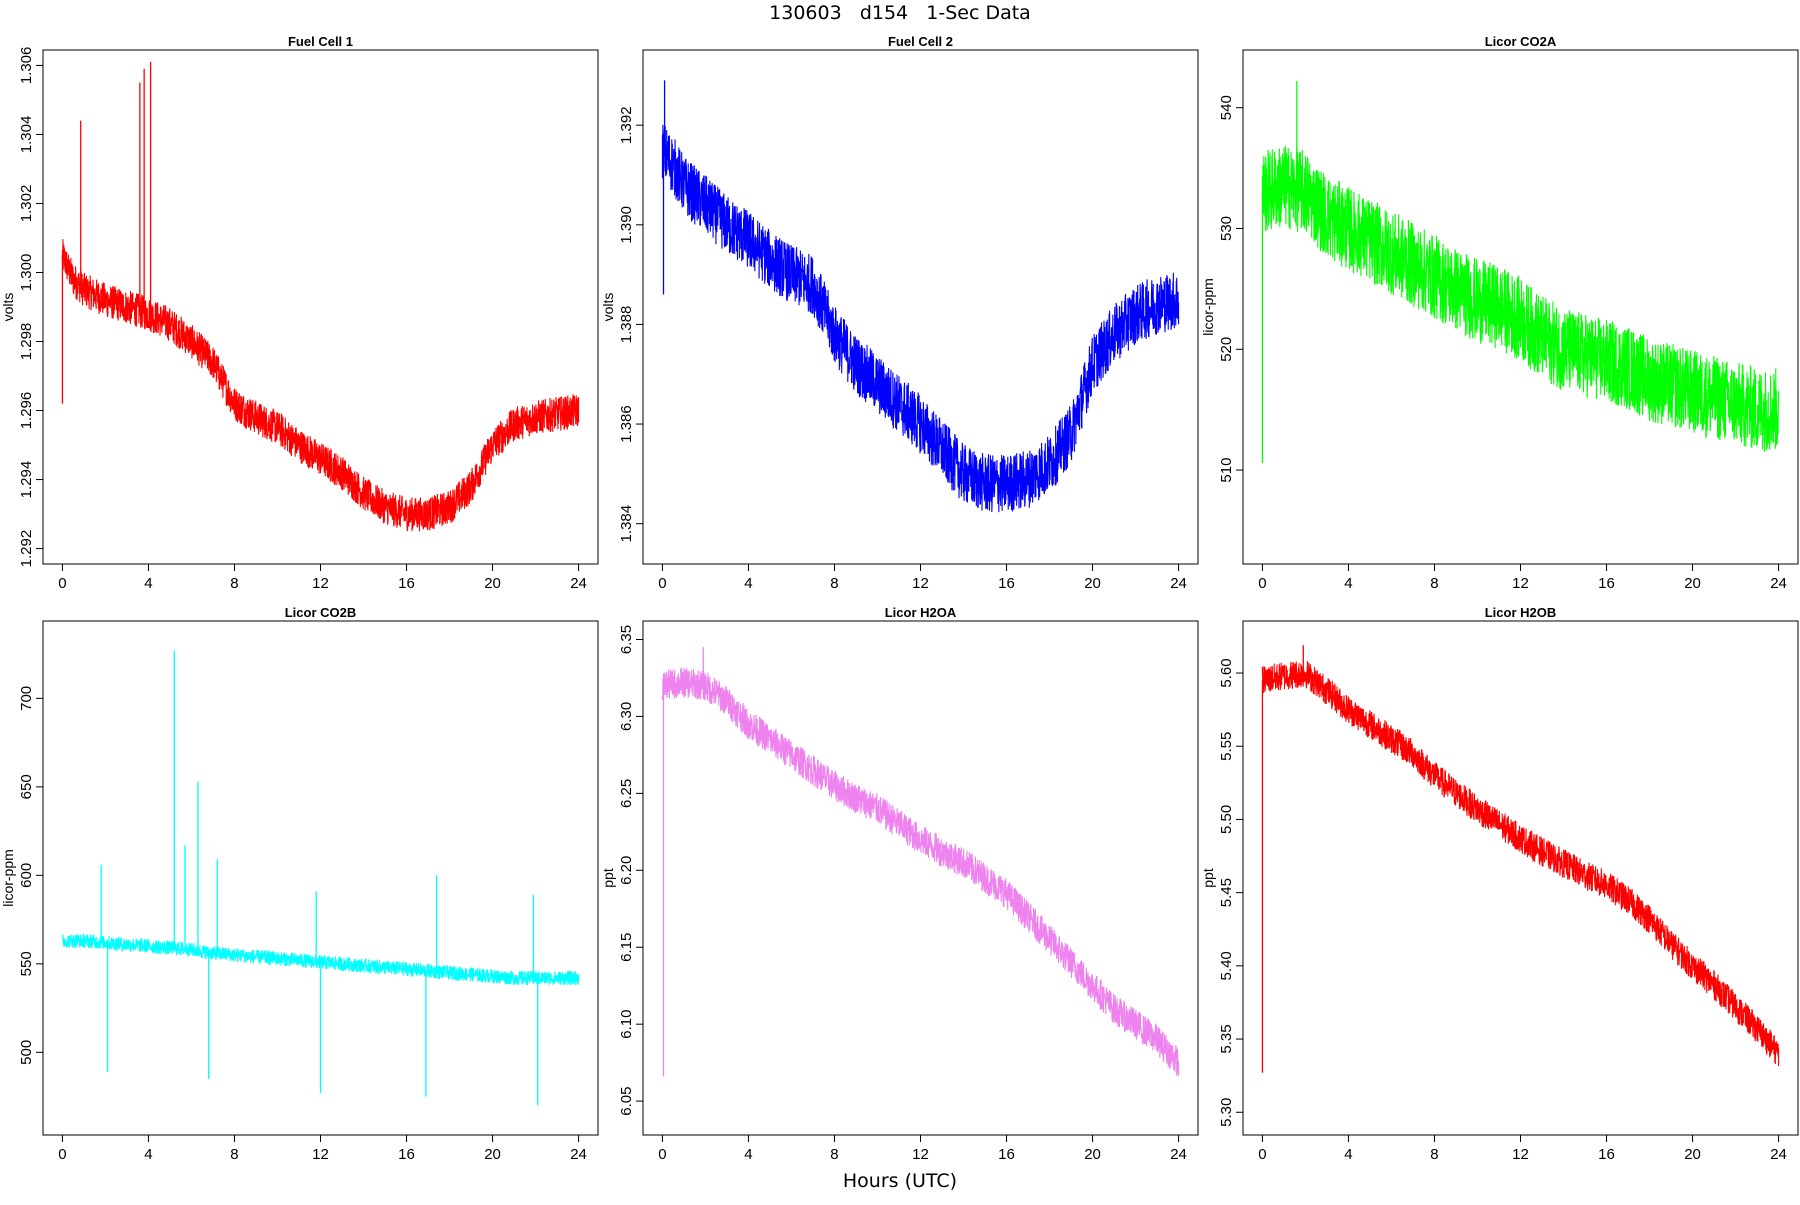 The image size is (1800, 1205). Describe the element at coordinates (1226, 965) in the screenshot. I see `y-tick-label: 5.40` at that location.